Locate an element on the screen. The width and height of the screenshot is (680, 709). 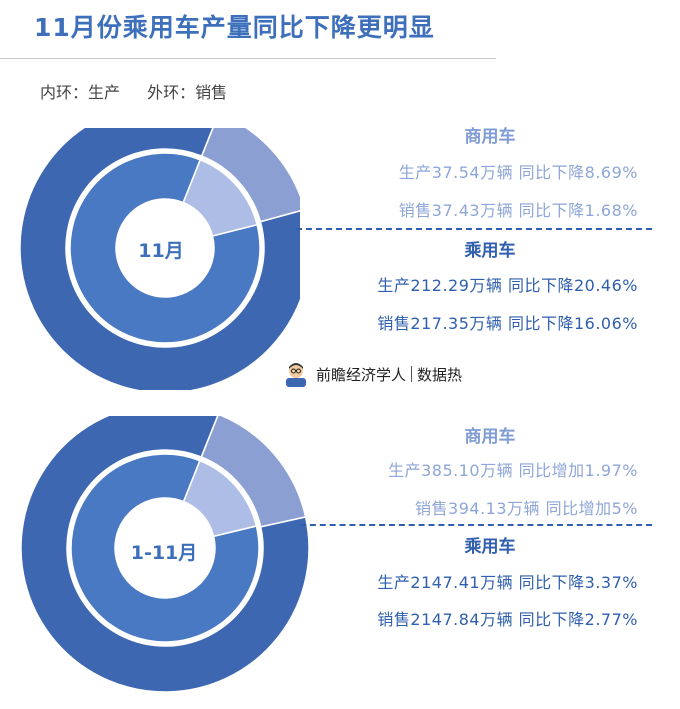
center-label-jan-nov: 1-11月 is located at coordinates (164, 553).